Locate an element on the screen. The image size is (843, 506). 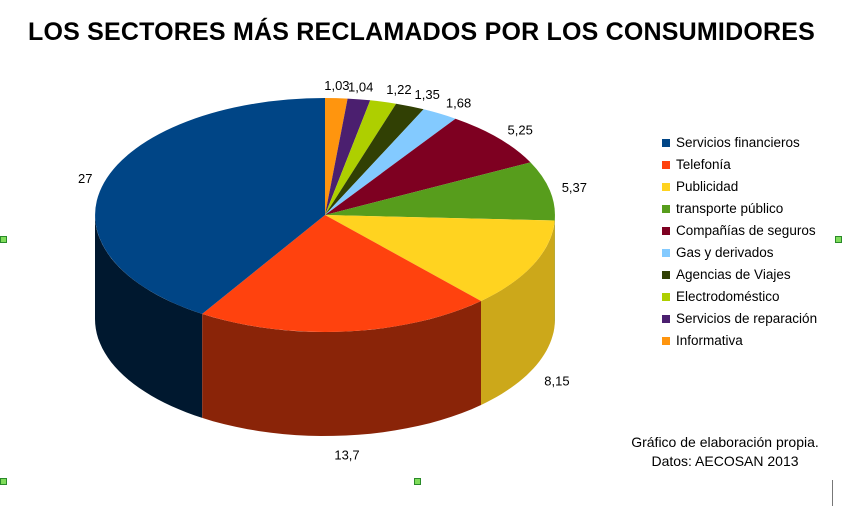
legend-item-publicidad: Publicidad is located at coordinates (739, 187).